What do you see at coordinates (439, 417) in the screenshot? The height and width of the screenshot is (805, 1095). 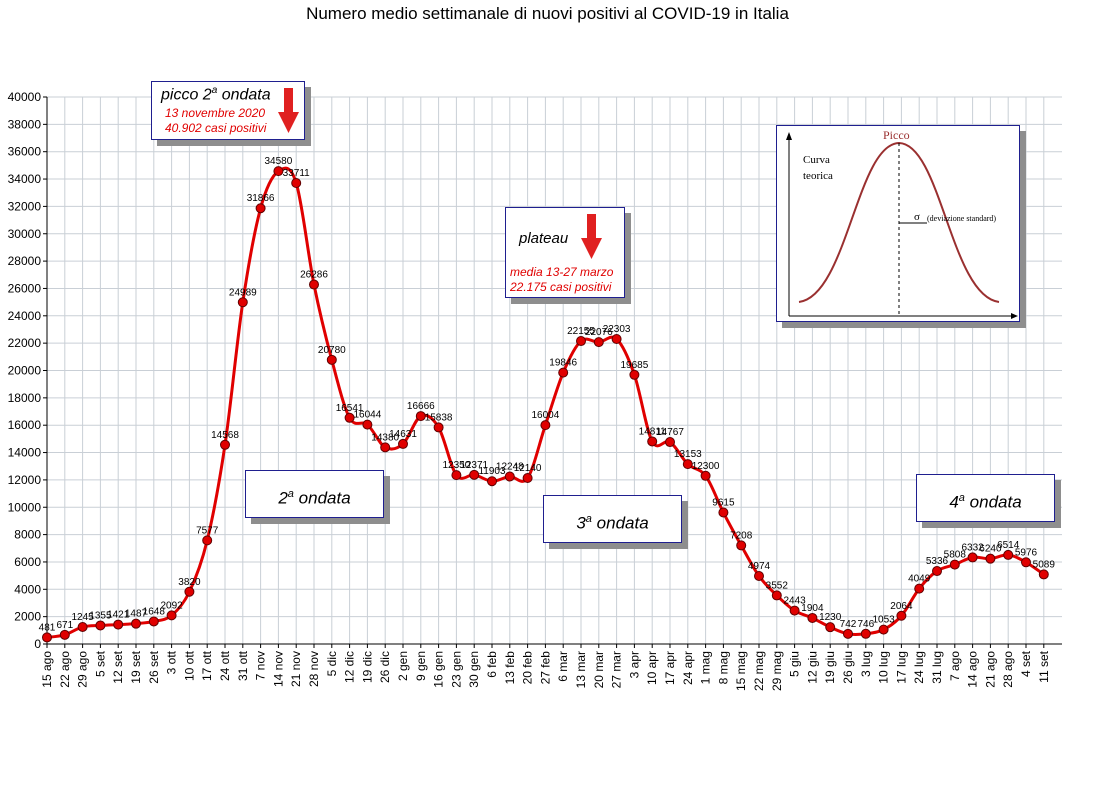 I see `data-label: 15838` at bounding box center [439, 417].